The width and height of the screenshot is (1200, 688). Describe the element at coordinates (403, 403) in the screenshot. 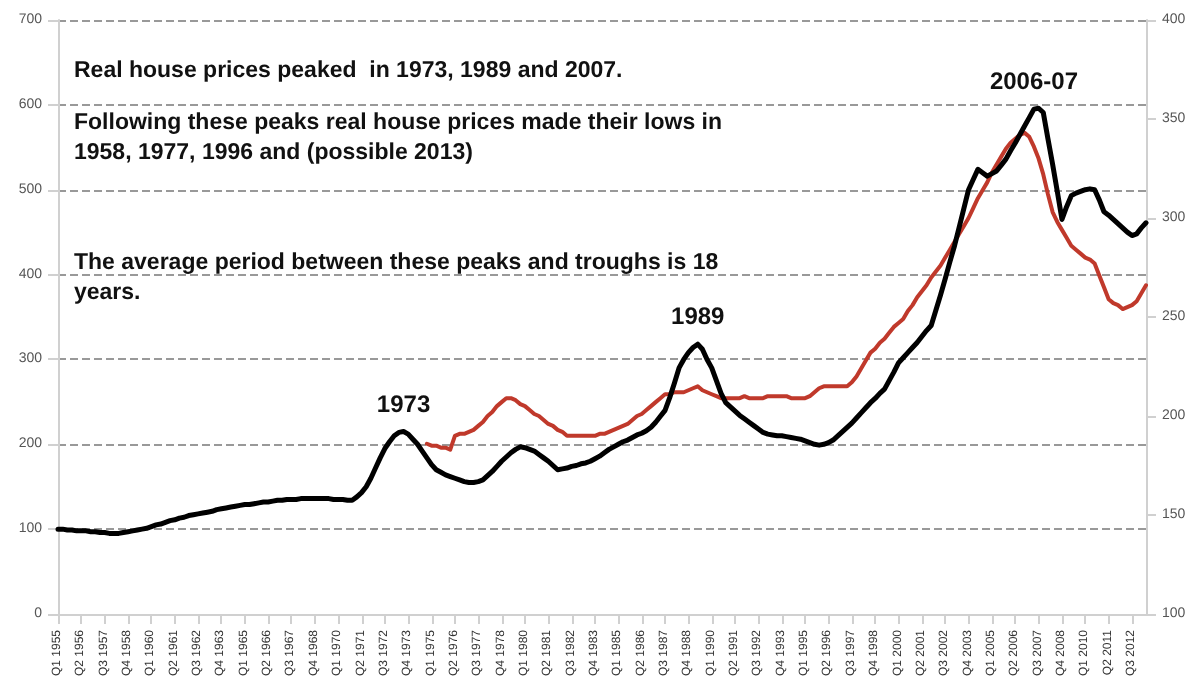

I see `annotation: 1973` at that location.